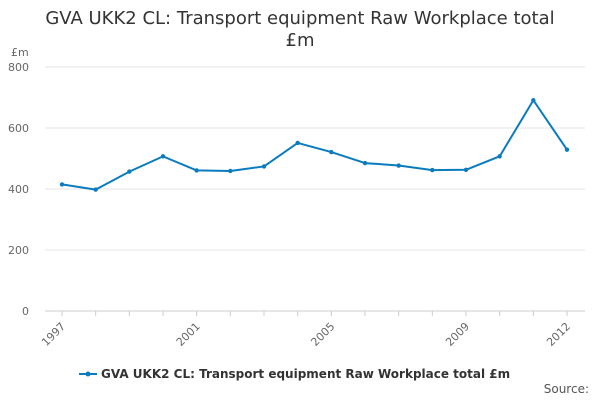  What do you see at coordinates (566, 389) in the screenshot?
I see `source-label: Source:` at bounding box center [566, 389].